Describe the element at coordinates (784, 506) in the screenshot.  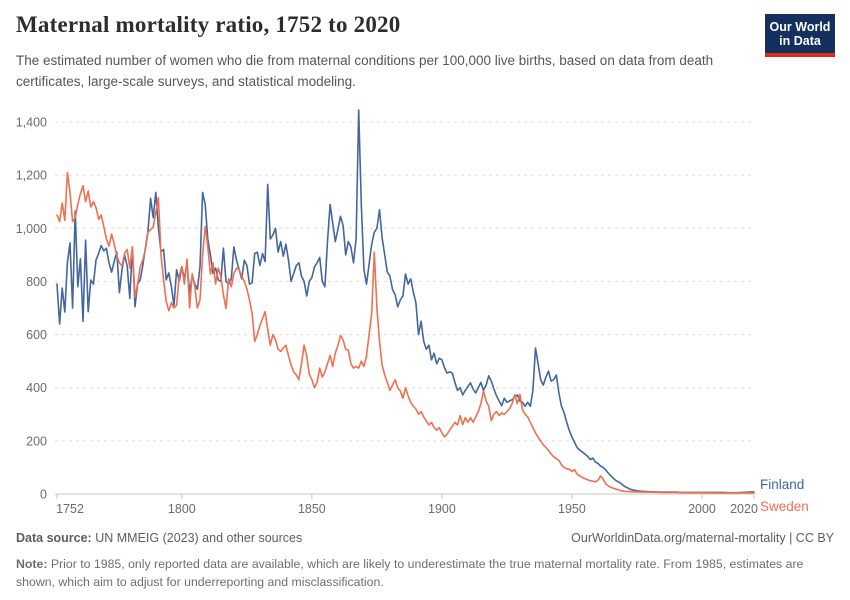
I see `legend-label-sweden: Sweden` at that location.